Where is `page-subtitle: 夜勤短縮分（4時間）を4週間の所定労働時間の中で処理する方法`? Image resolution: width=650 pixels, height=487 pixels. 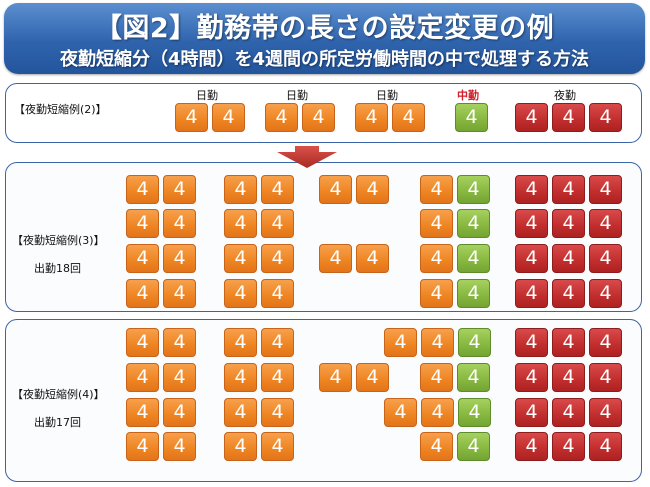
page-subtitle: 夜勤短縮分（4時間）を4週間の所定労働時間の中で処理する方法 is located at coordinates (324, 59).